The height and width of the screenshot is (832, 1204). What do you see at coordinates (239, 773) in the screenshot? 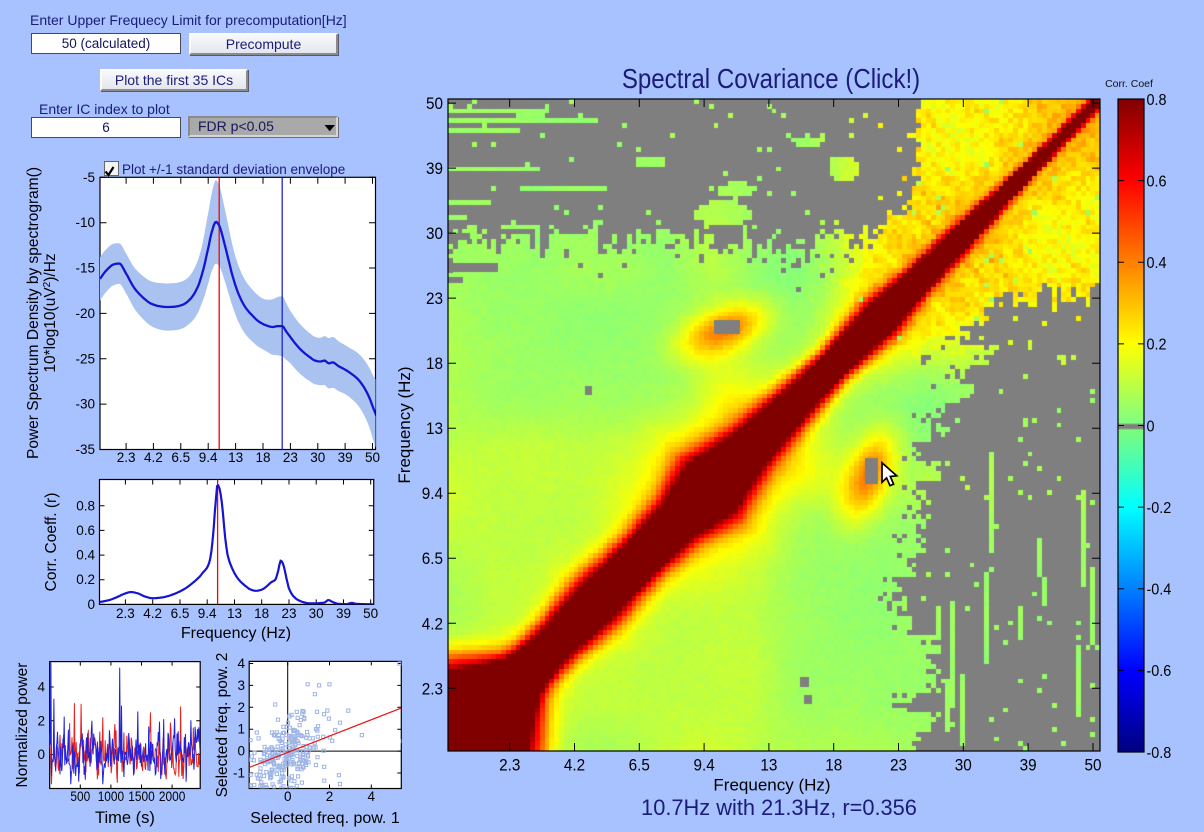
I see `svg-text: -1` at bounding box center [239, 773].